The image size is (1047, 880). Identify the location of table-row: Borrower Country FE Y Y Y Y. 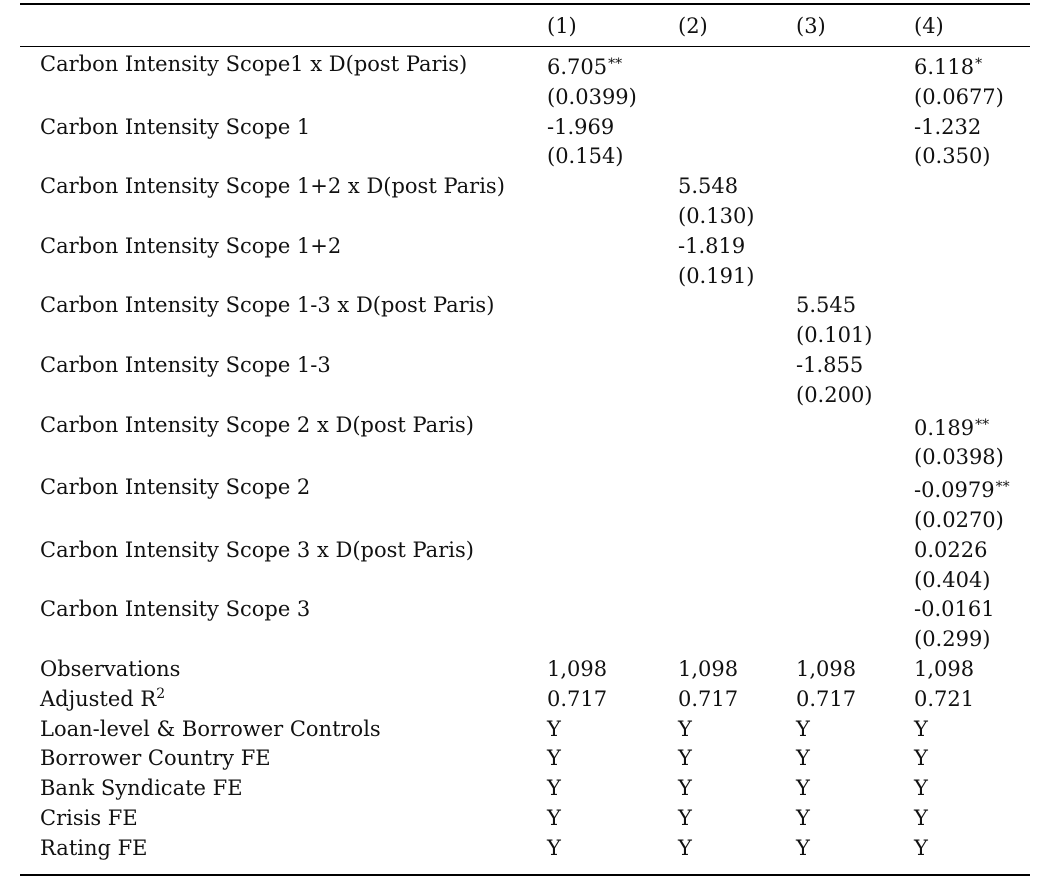
(525, 759).